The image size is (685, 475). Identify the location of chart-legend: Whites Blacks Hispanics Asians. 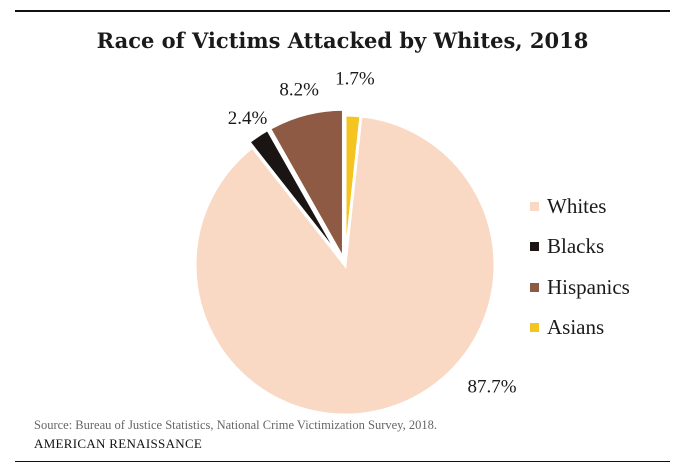
(580, 267).